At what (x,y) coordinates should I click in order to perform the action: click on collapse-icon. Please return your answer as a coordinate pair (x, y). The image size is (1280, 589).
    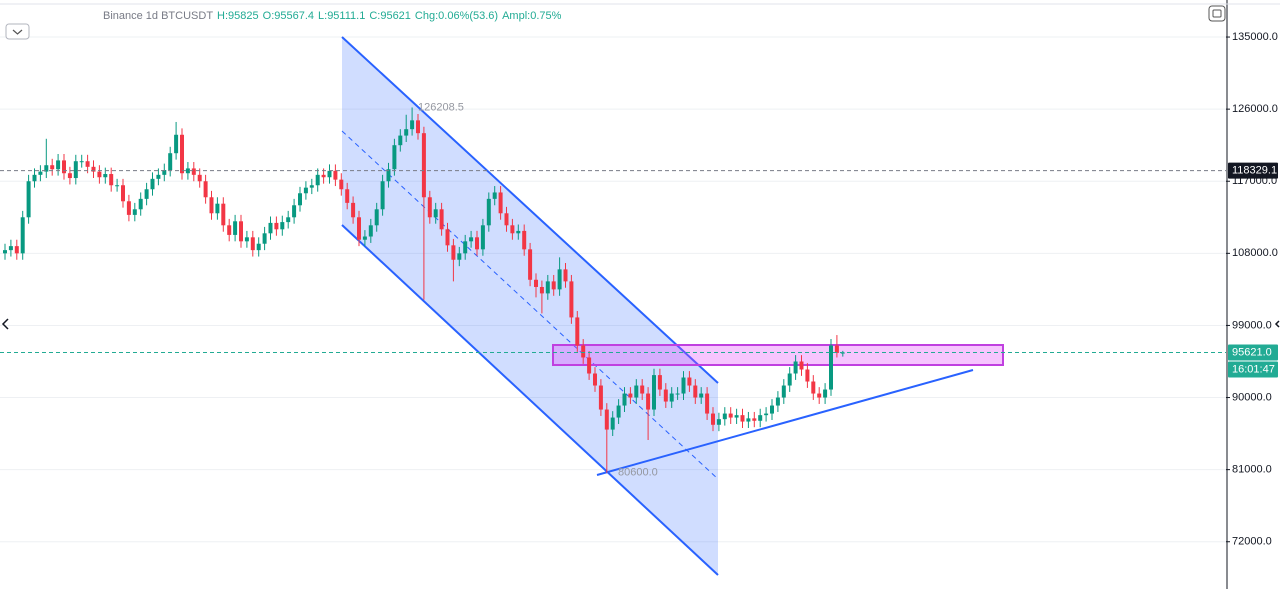
    Looking at the image, I should click on (17, 32).